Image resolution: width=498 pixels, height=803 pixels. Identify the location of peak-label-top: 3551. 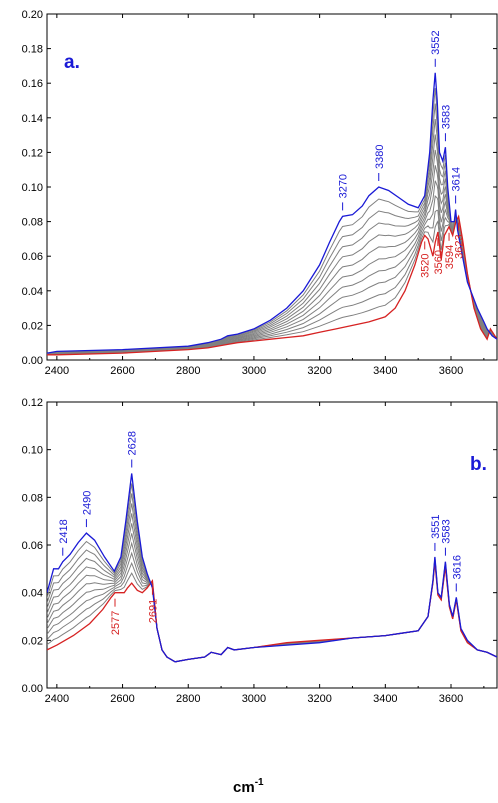
(436, 526).